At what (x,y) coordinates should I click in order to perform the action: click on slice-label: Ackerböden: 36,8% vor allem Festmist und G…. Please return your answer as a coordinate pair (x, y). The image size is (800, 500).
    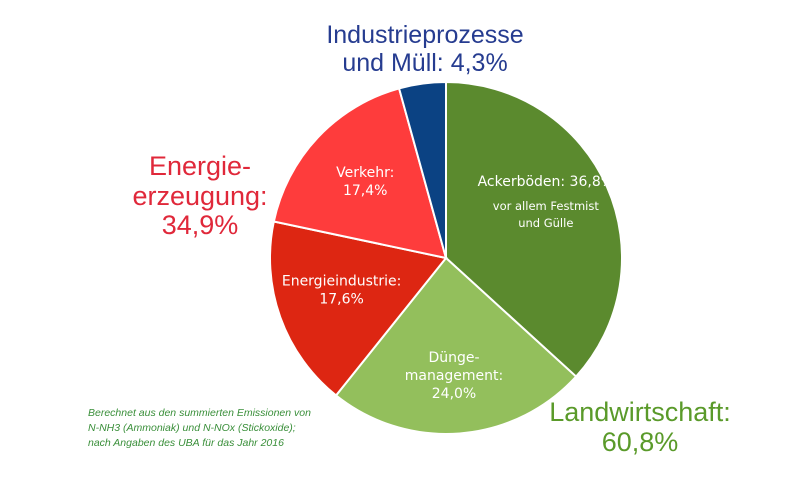
    Looking at the image, I should click on (546, 202).